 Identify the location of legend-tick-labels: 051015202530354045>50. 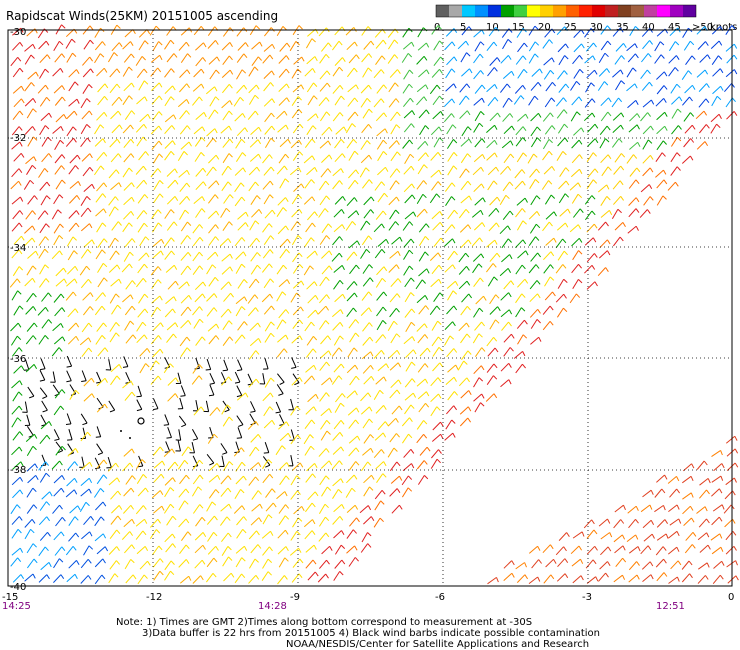
(573, 27).